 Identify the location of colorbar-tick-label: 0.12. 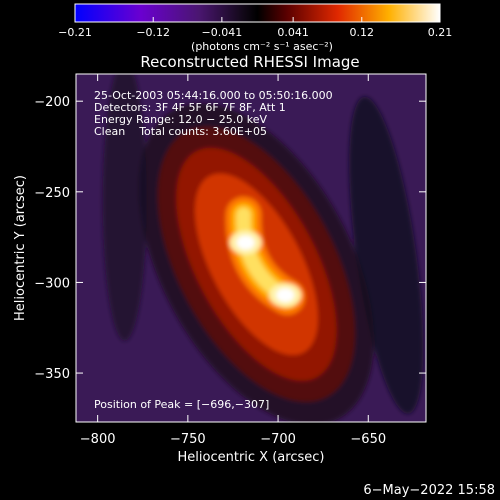
(362, 32).